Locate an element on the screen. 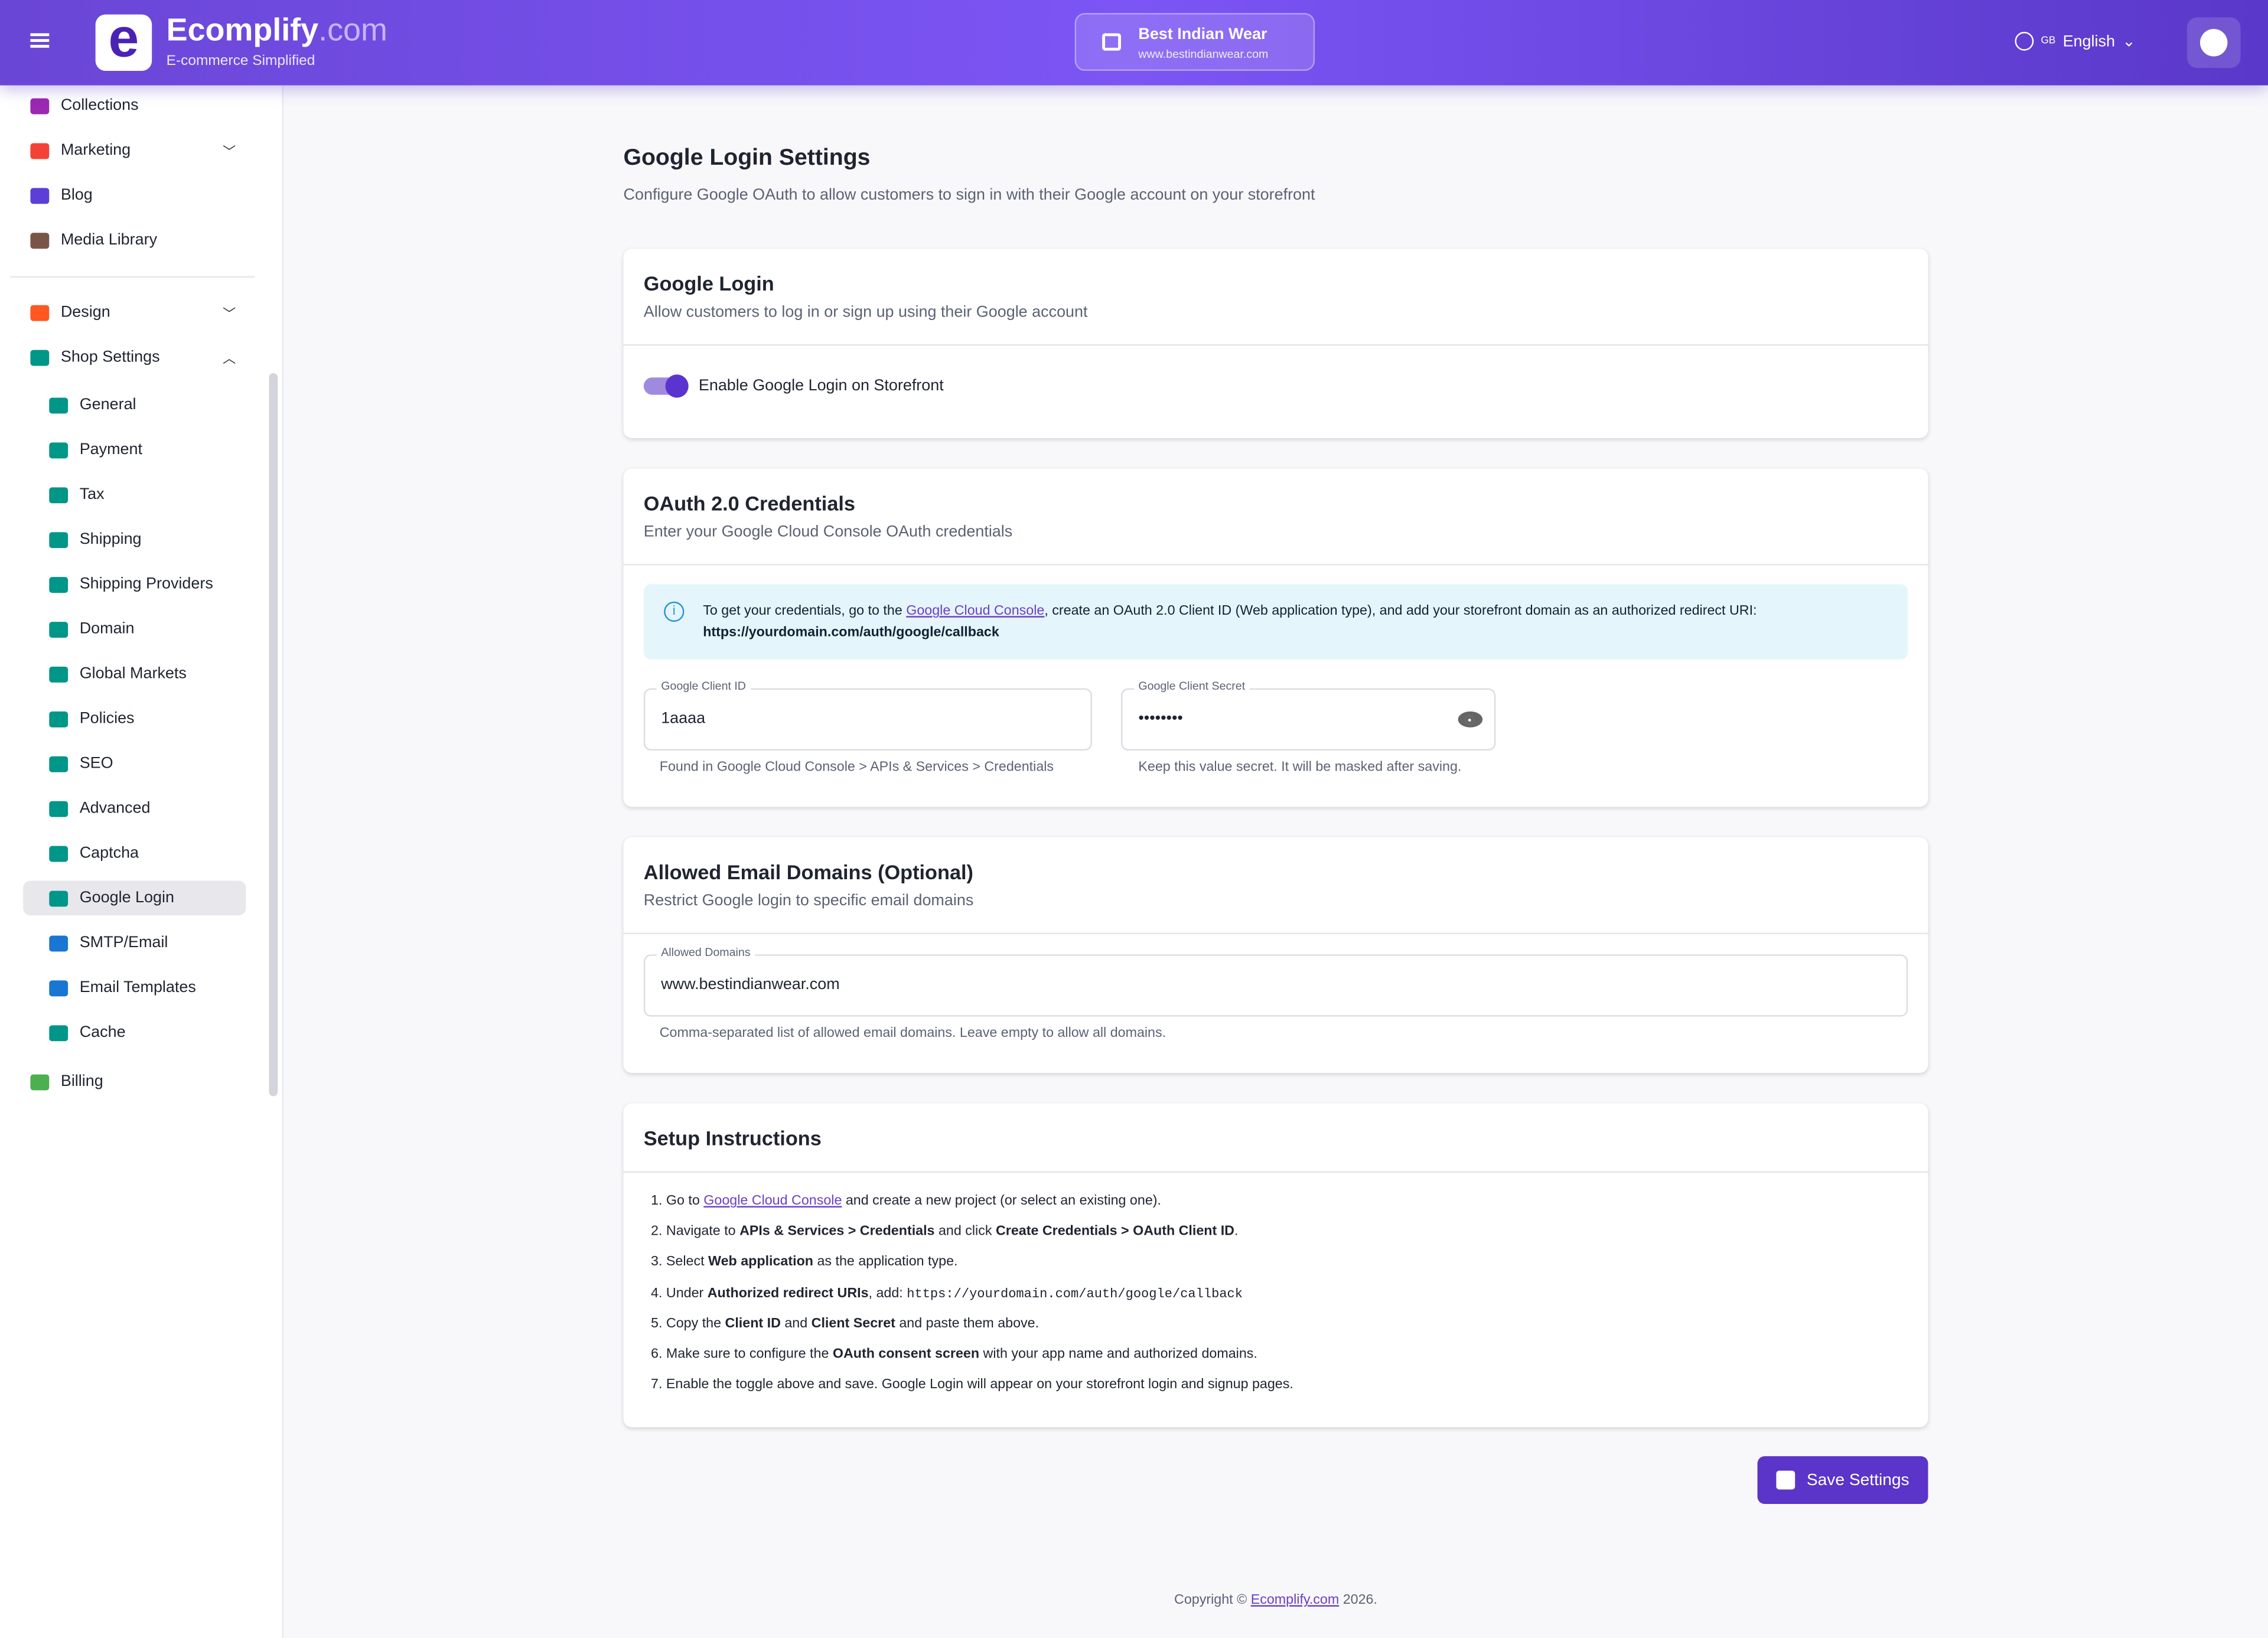 The height and width of the screenshot is (1638, 2268). avatar is located at coordinates (2213, 42).